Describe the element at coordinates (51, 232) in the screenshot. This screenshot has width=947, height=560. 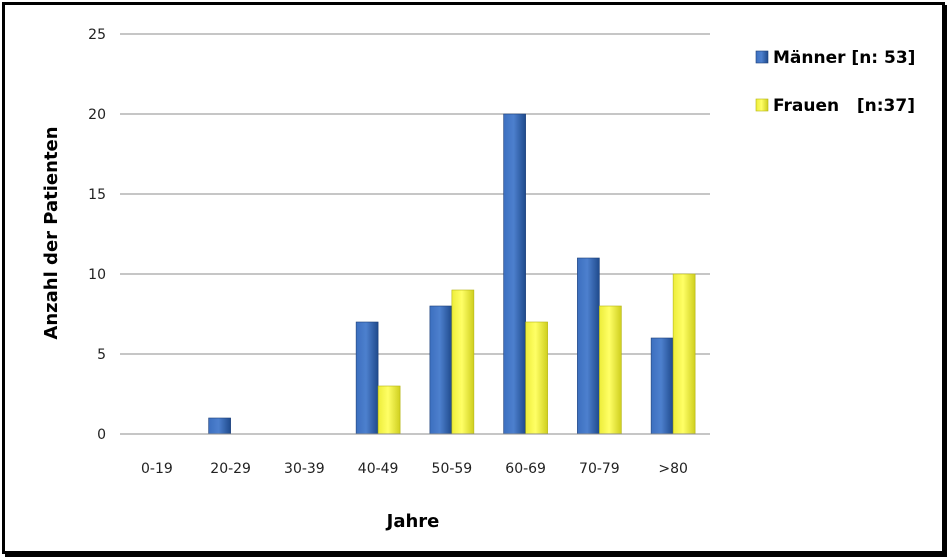
I see `y-axis-title: Anzahl der Patienten` at that location.